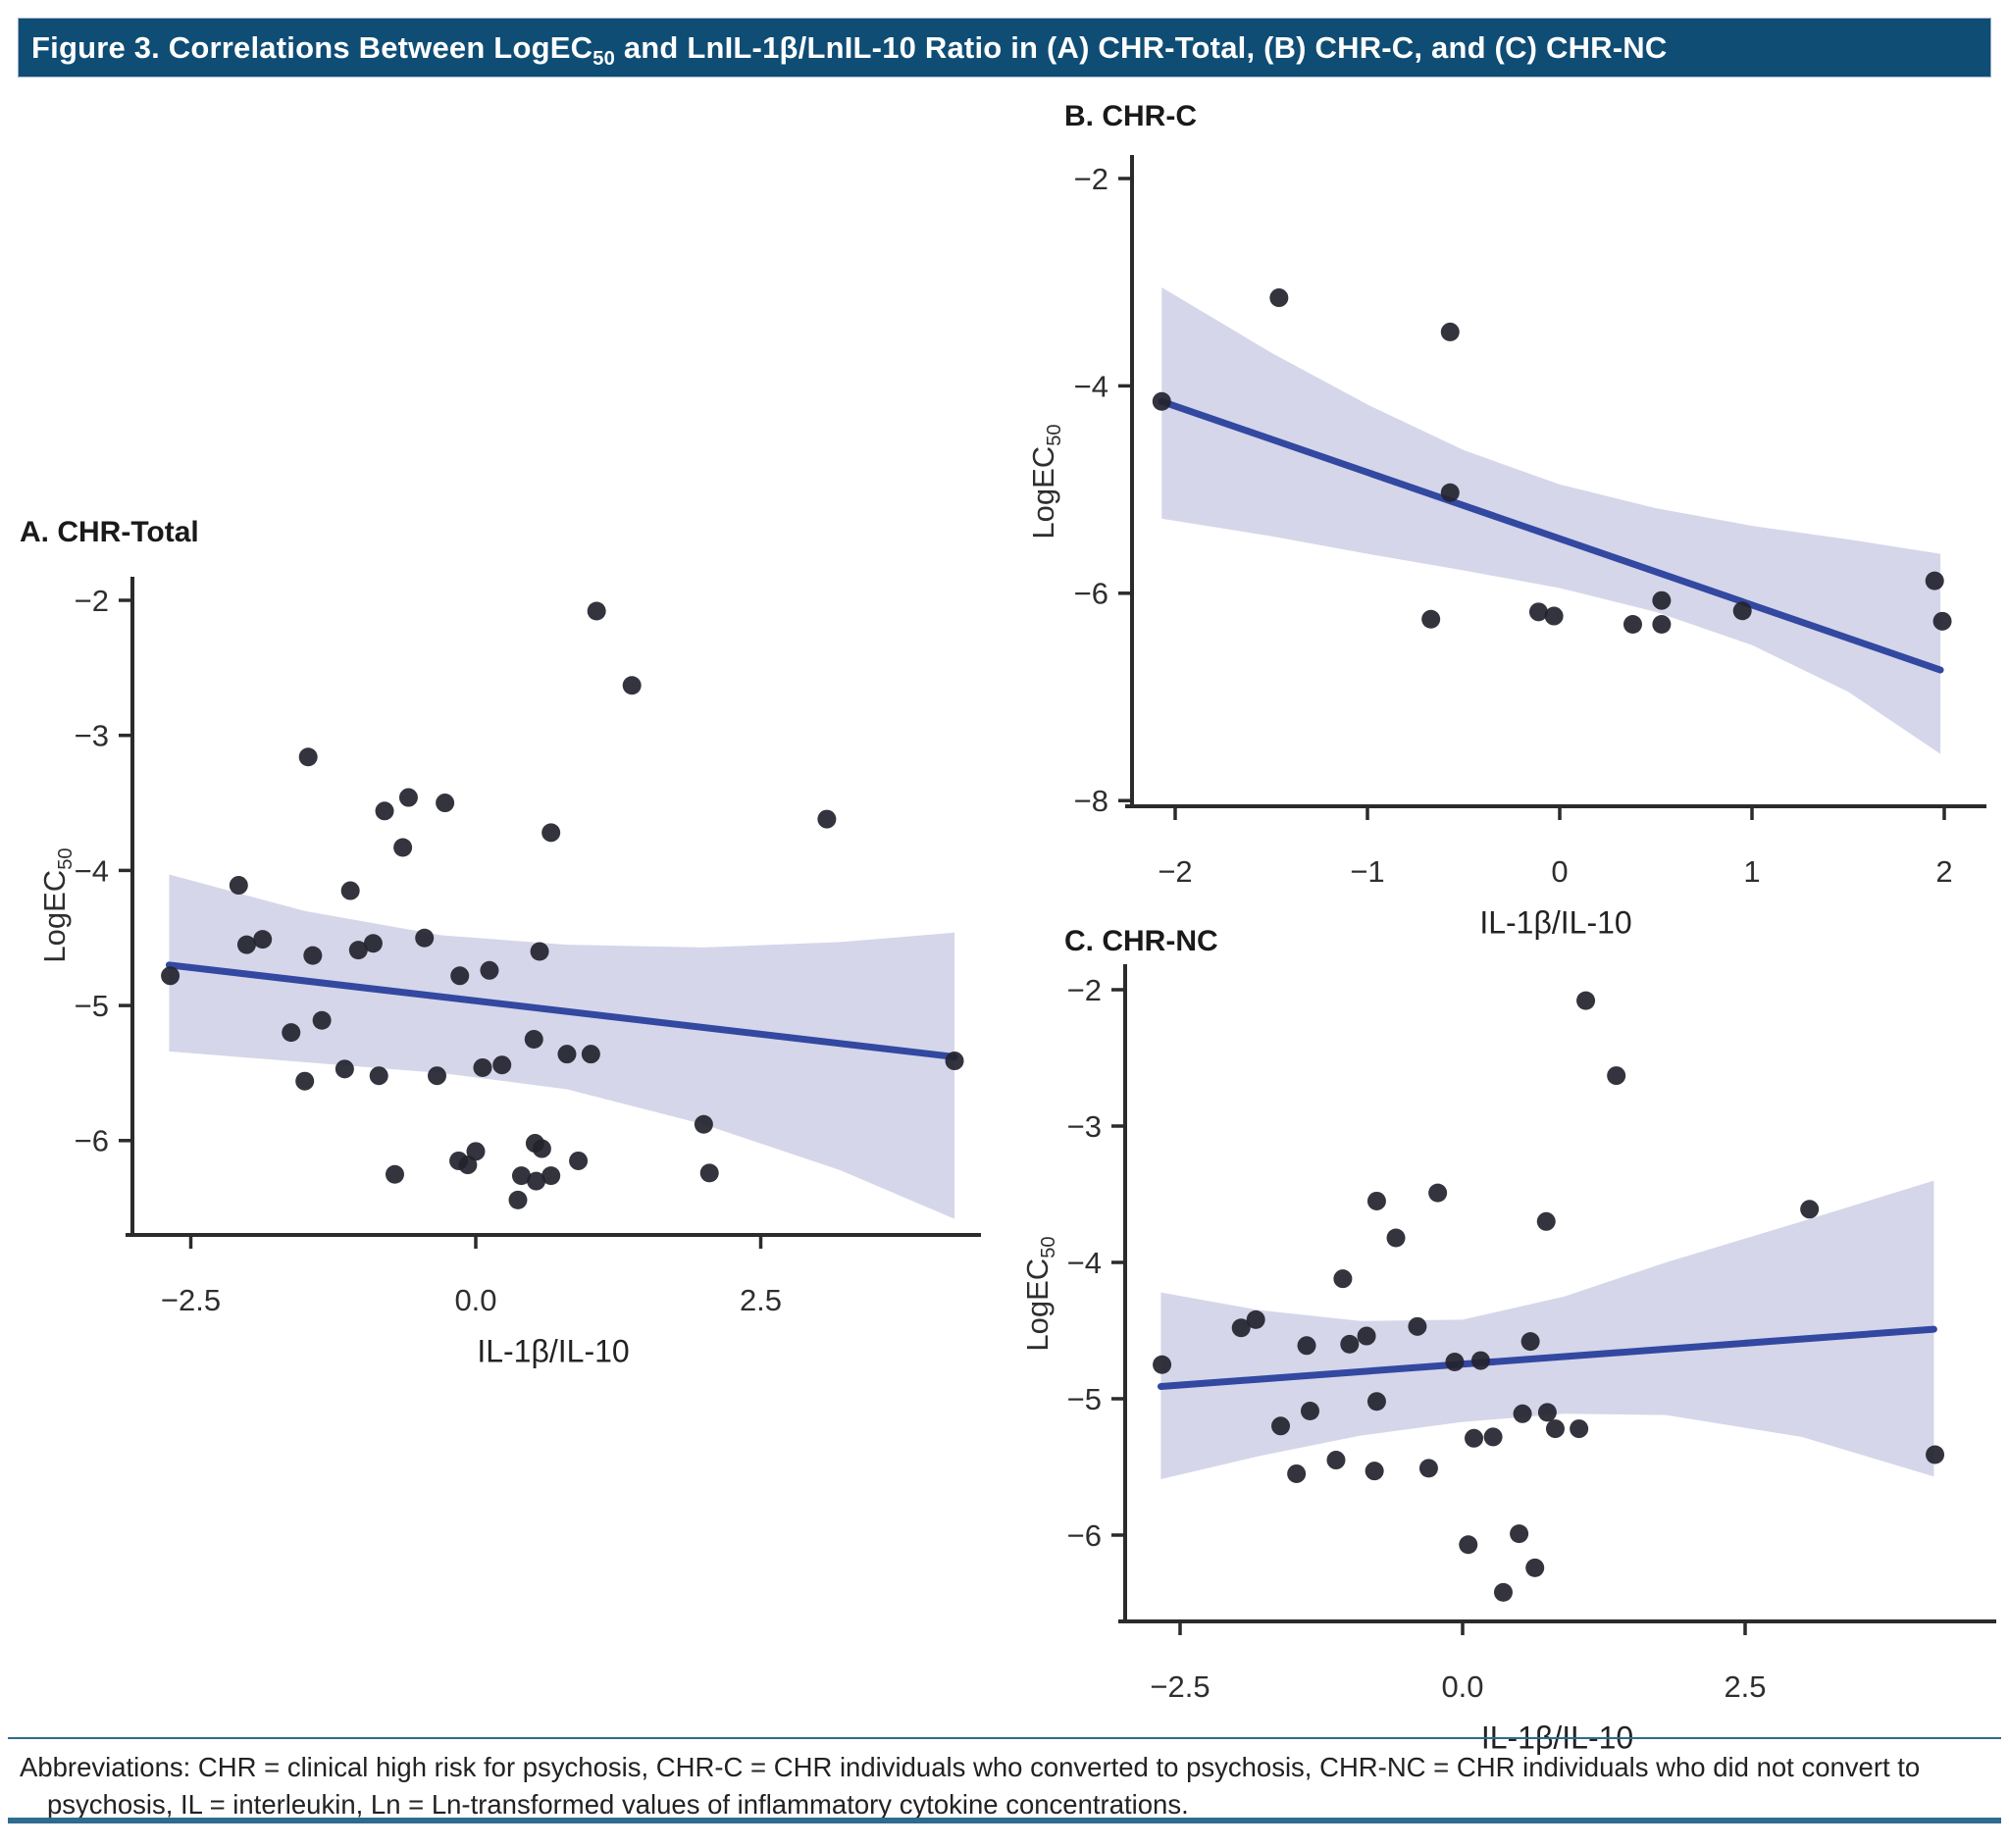 The width and height of the screenshot is (2009, 1848). I want to click on y-tick-label: −5, so click(1084, 1399).